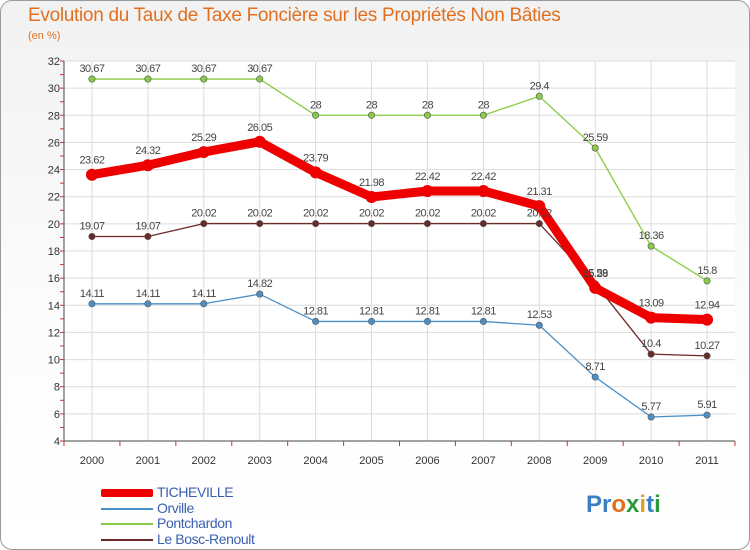  What do you see at coordinates (91, 226) in the screenshot?
I see `data-label-le-bosc-renoult: 19.07` at bounding box center [91, 226].